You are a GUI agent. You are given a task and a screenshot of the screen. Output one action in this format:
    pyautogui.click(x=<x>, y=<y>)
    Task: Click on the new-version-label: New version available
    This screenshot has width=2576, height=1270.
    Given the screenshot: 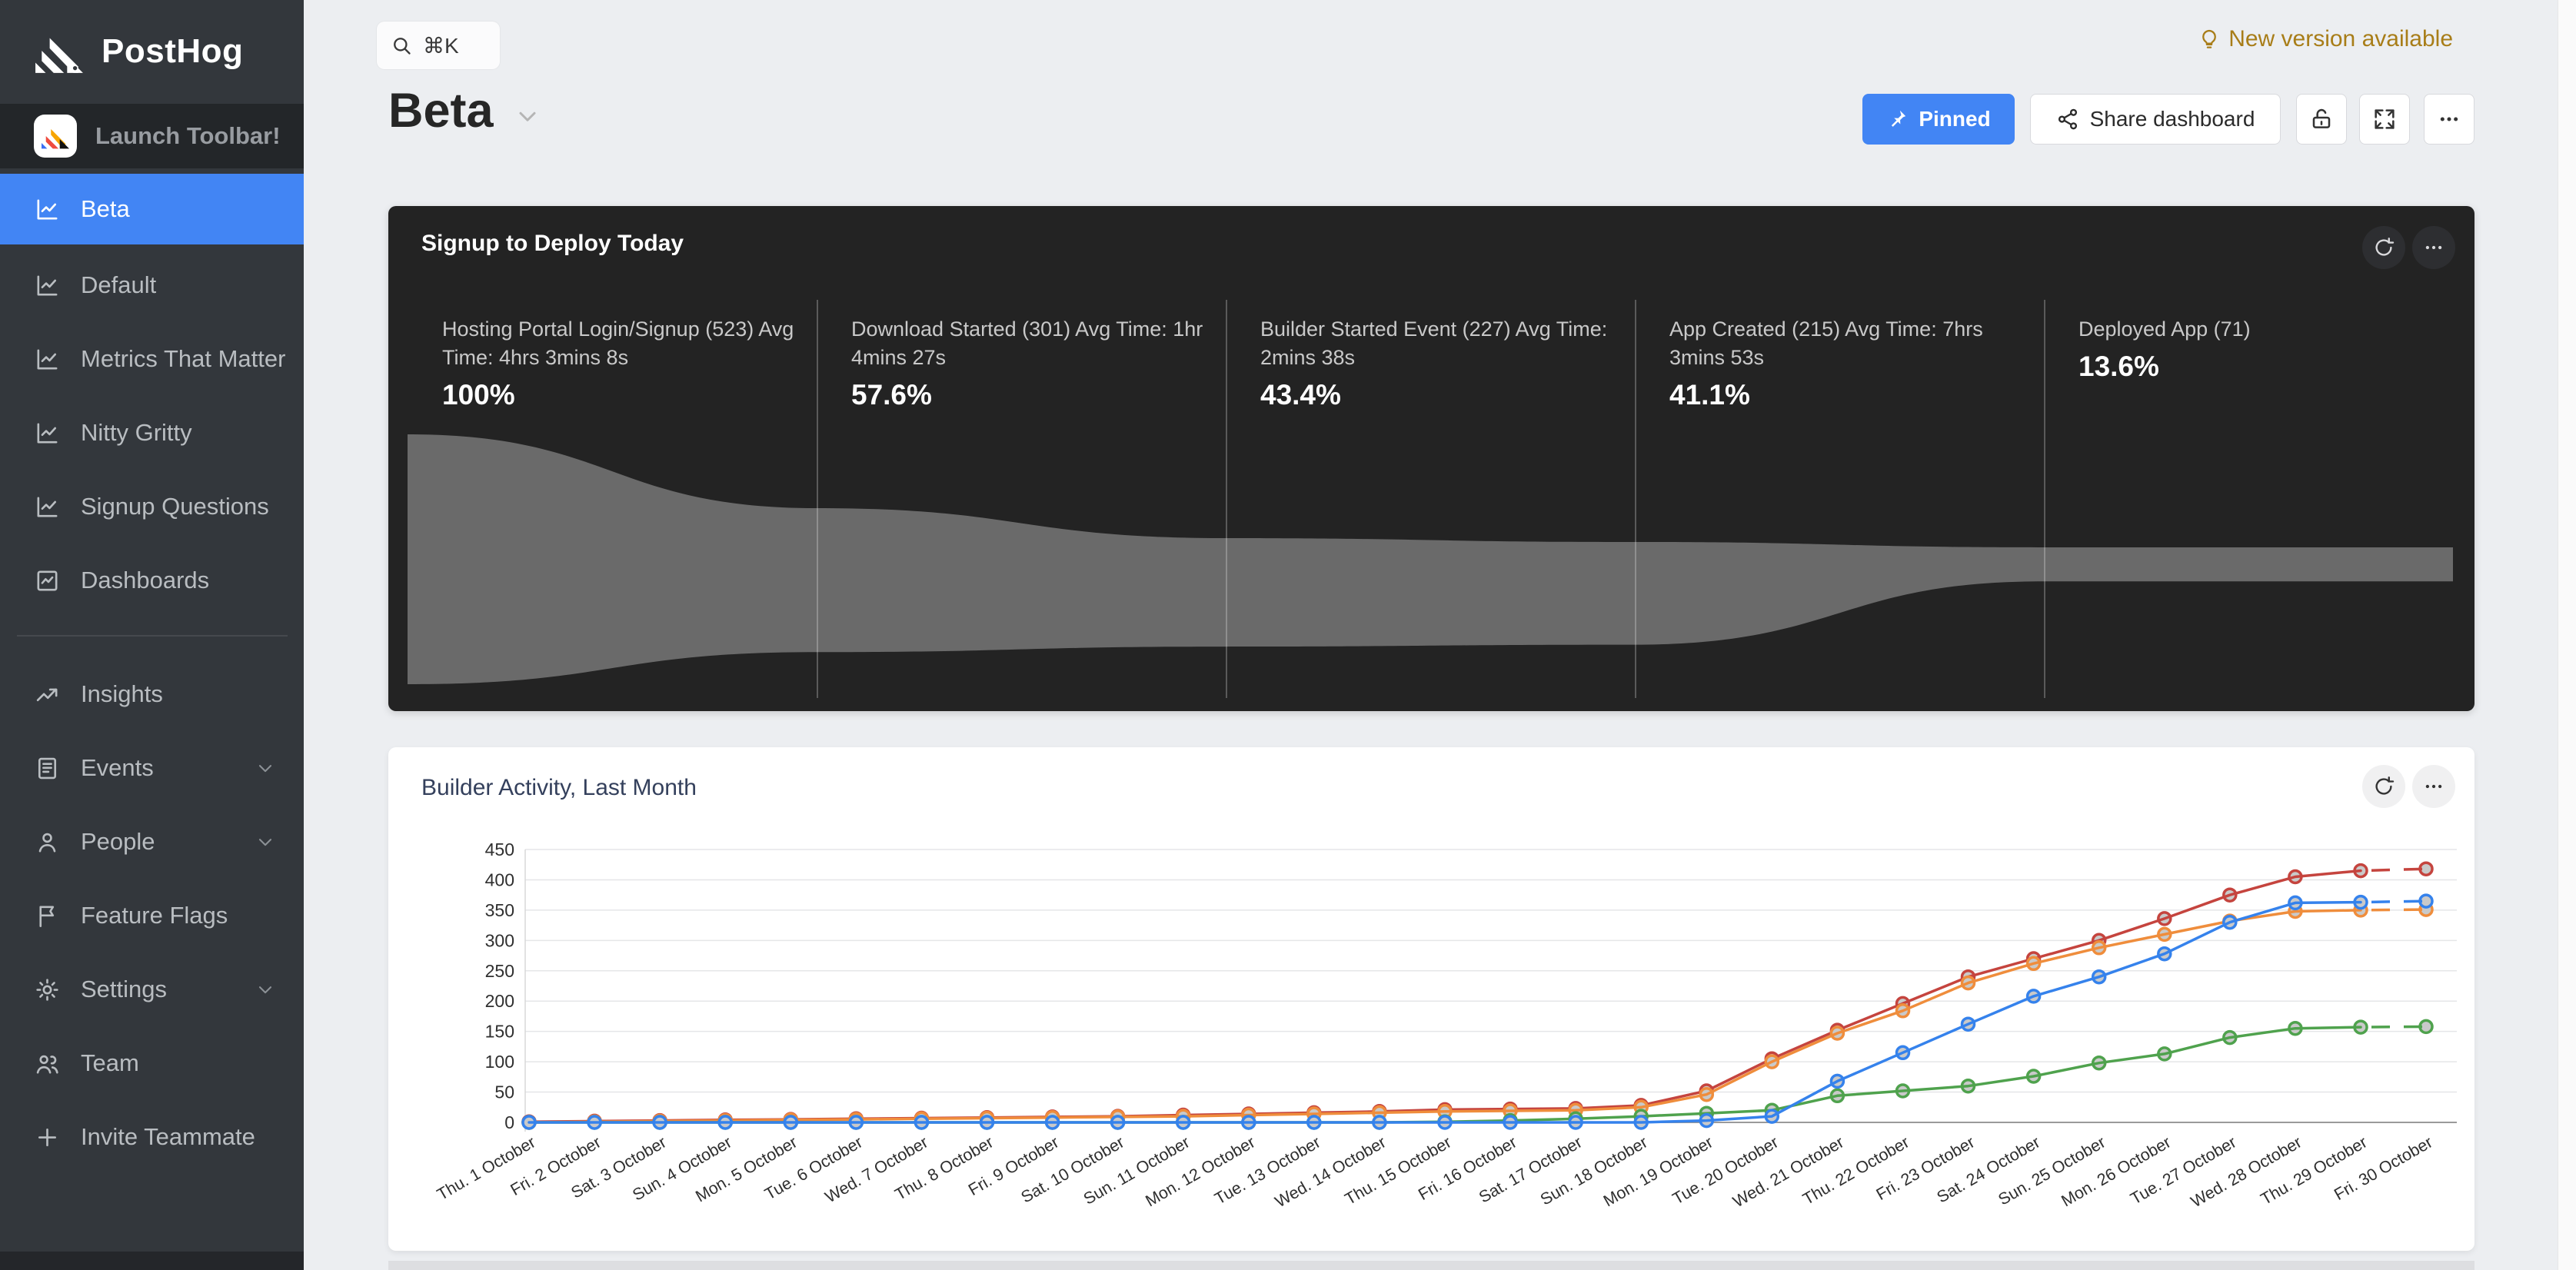 What is the action you would take?
    pyautogui.click(x=2340, y=39)
    